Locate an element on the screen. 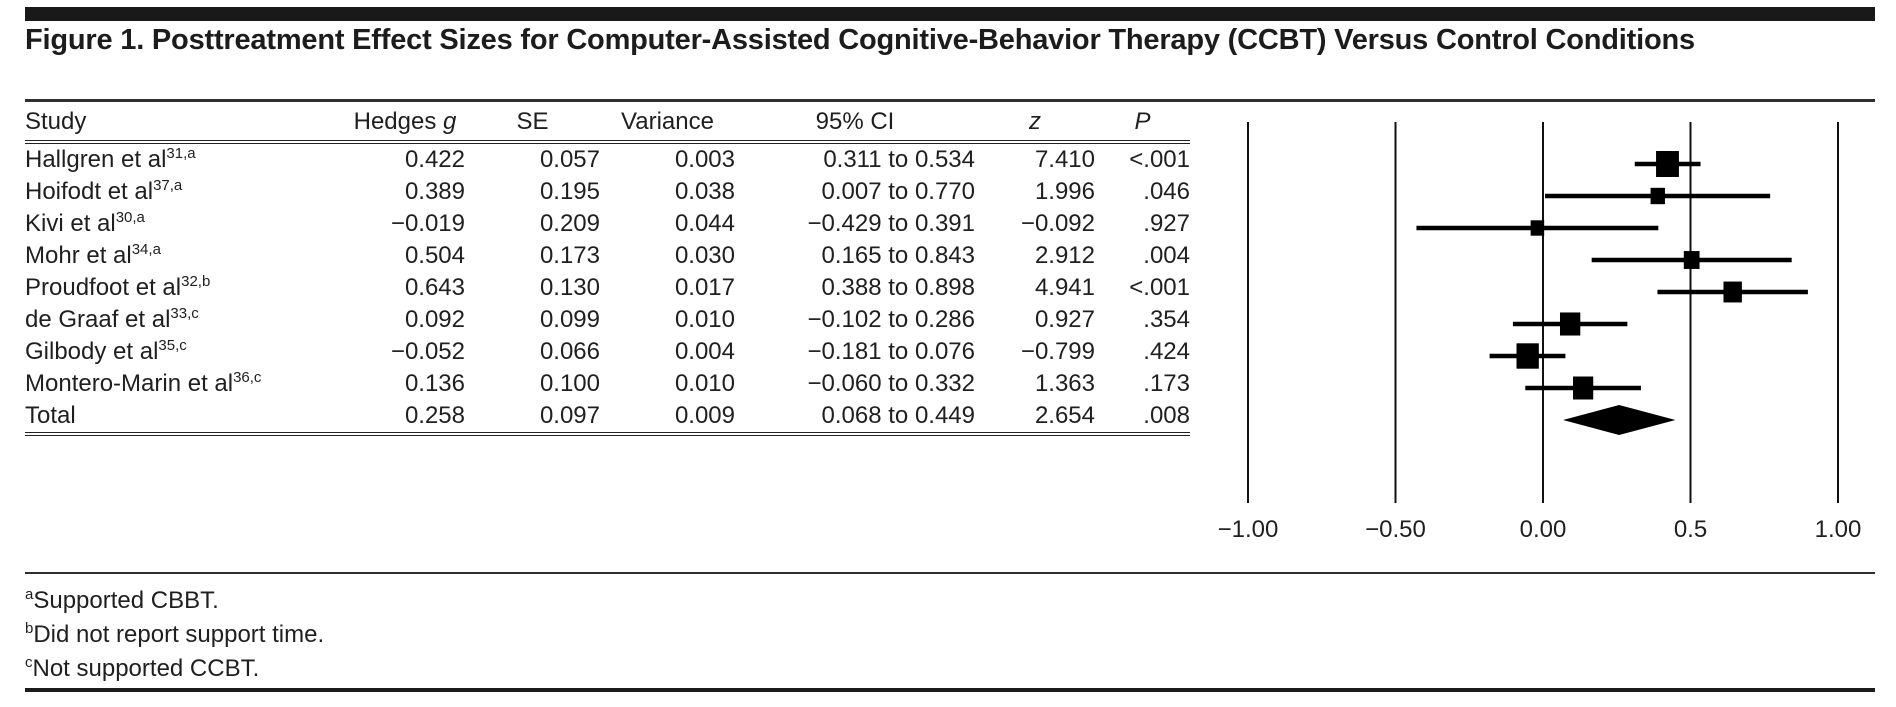 The height and width of the screenshot is (707, 1896). column-header-se: SE is located at coordinates (532, 121).